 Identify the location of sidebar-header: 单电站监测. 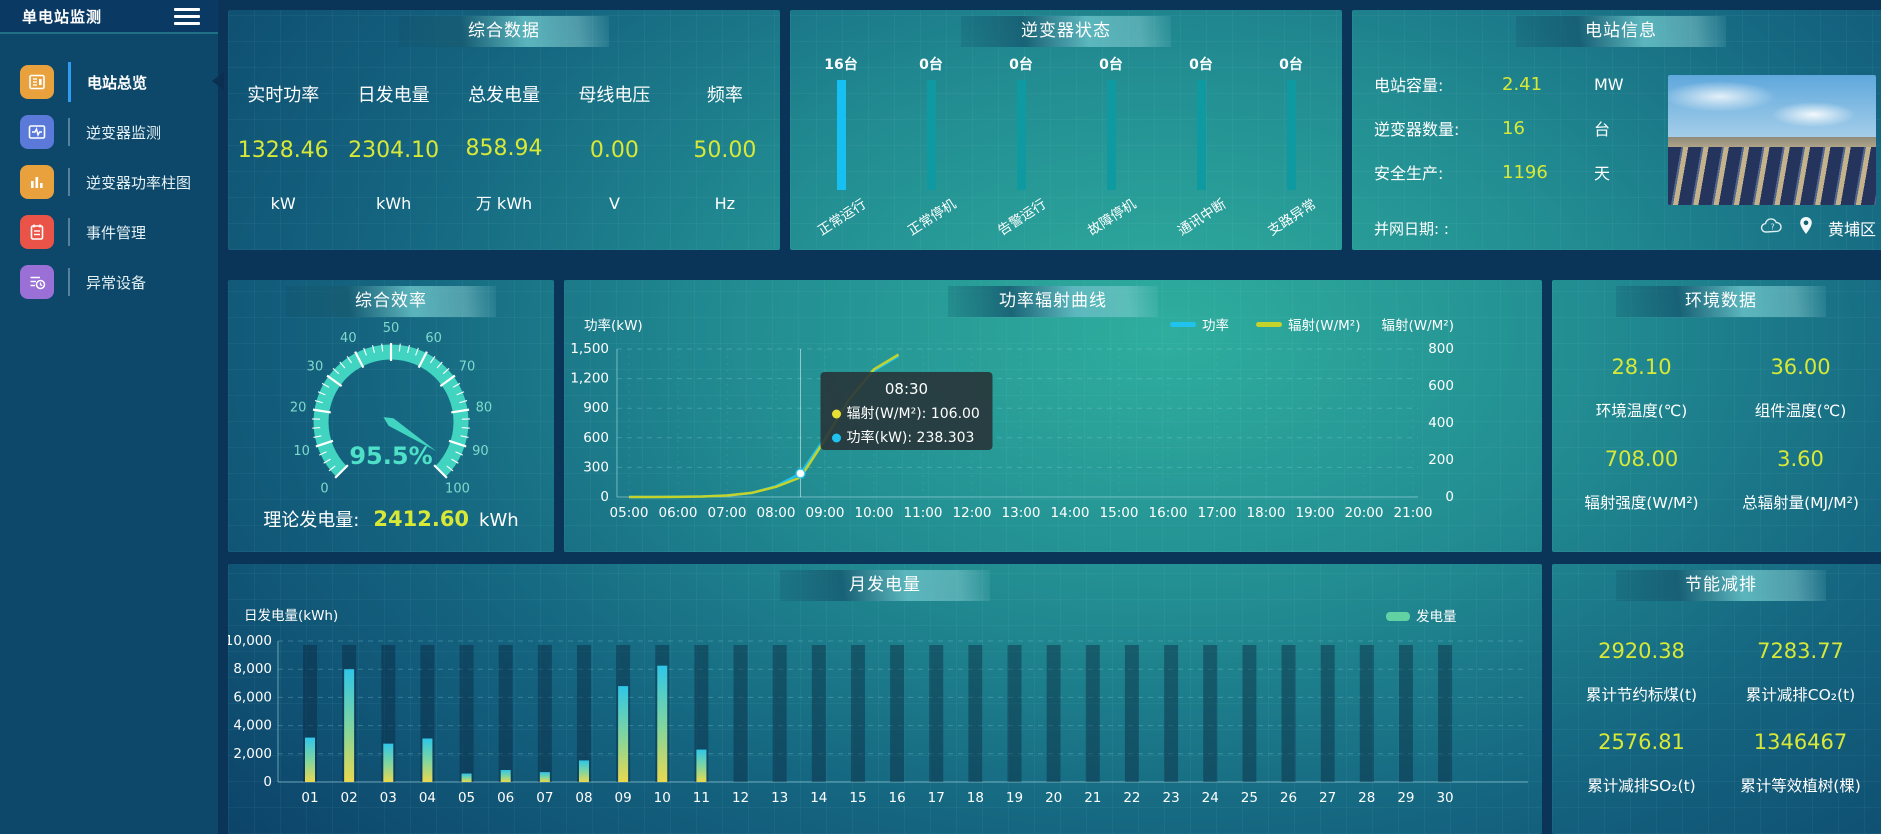
(109, 17).